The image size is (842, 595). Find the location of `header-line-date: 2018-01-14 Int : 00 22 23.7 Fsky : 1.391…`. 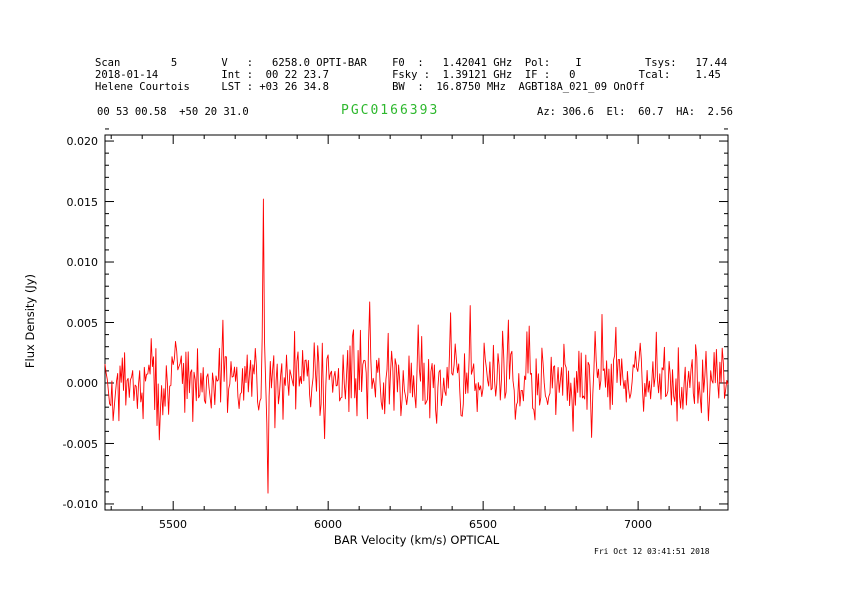

header-line-date: 2018-01-14 Int : 00 22 23.7 Fsky : 1.391… is located at coordinates (408, 75).